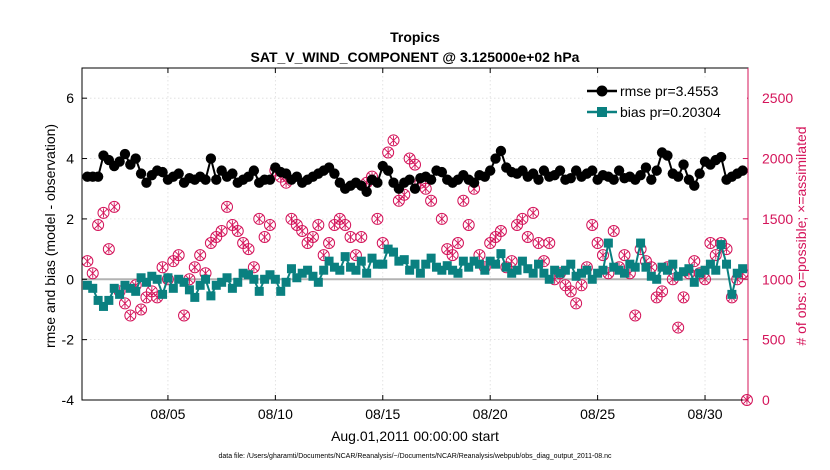 The image size is (830, 470). Describe the element at coordinates (70, 279) in the screenshot. I see `y-tick-label: 0` at that location.